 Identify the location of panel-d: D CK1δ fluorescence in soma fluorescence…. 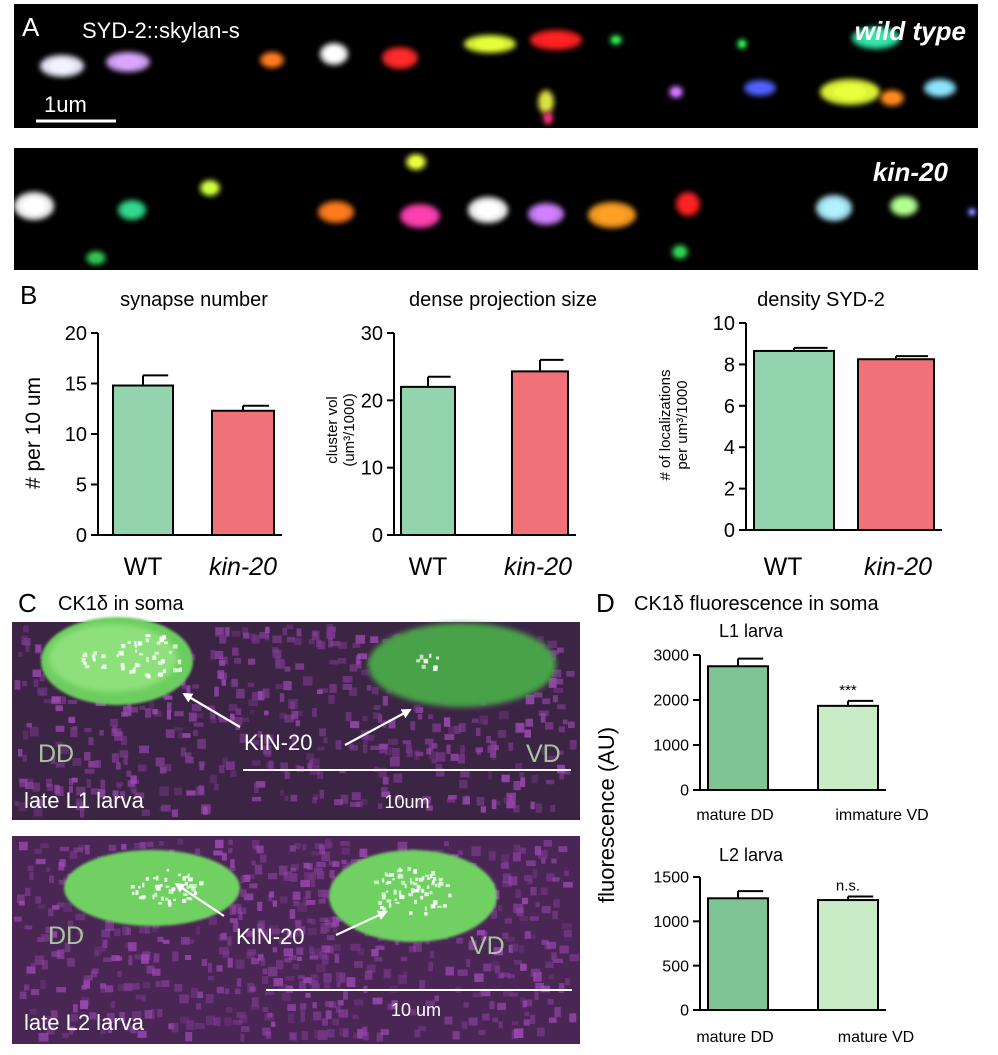
(761, 817).